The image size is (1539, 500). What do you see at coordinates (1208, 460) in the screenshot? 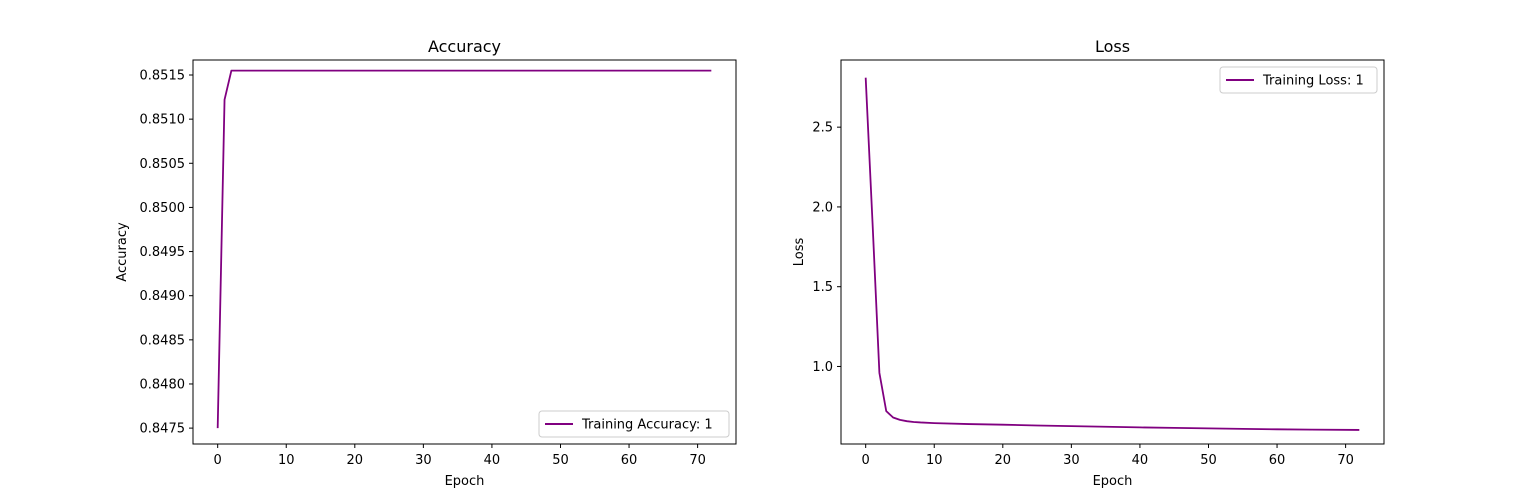
I see `loss-x-tick-label: 50` at bounding box center [1208, 460].